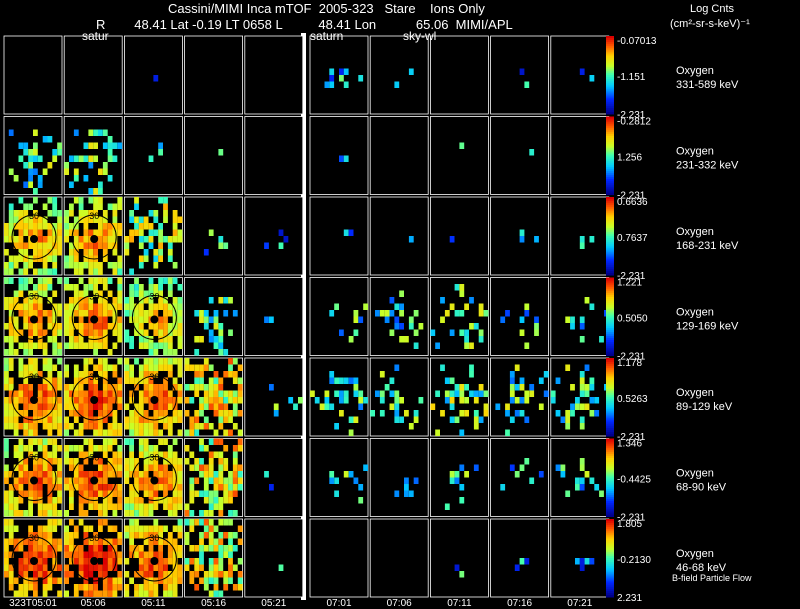 The image size is (800, 609). What do you see at coordinates (632, 399) in the screenshot?
I see `colorbar-mid-label: 0.5263` at bounding box center [632, 399].